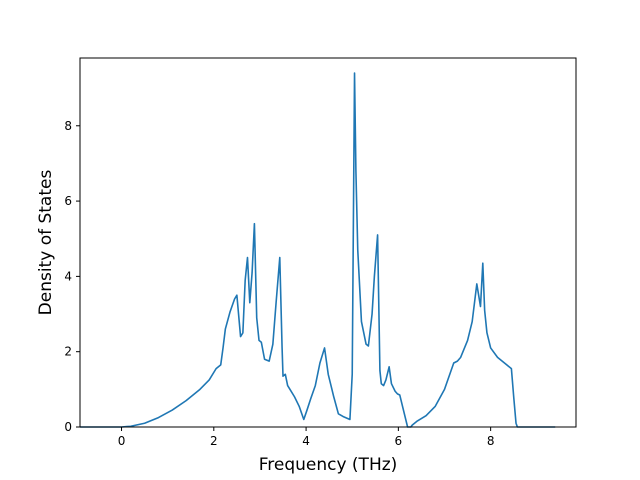 This screenshot has width=640, height=480. Describe the element at coordinates (68, 126) in the screenshot. I see `y-tick-label: 8` at that location.